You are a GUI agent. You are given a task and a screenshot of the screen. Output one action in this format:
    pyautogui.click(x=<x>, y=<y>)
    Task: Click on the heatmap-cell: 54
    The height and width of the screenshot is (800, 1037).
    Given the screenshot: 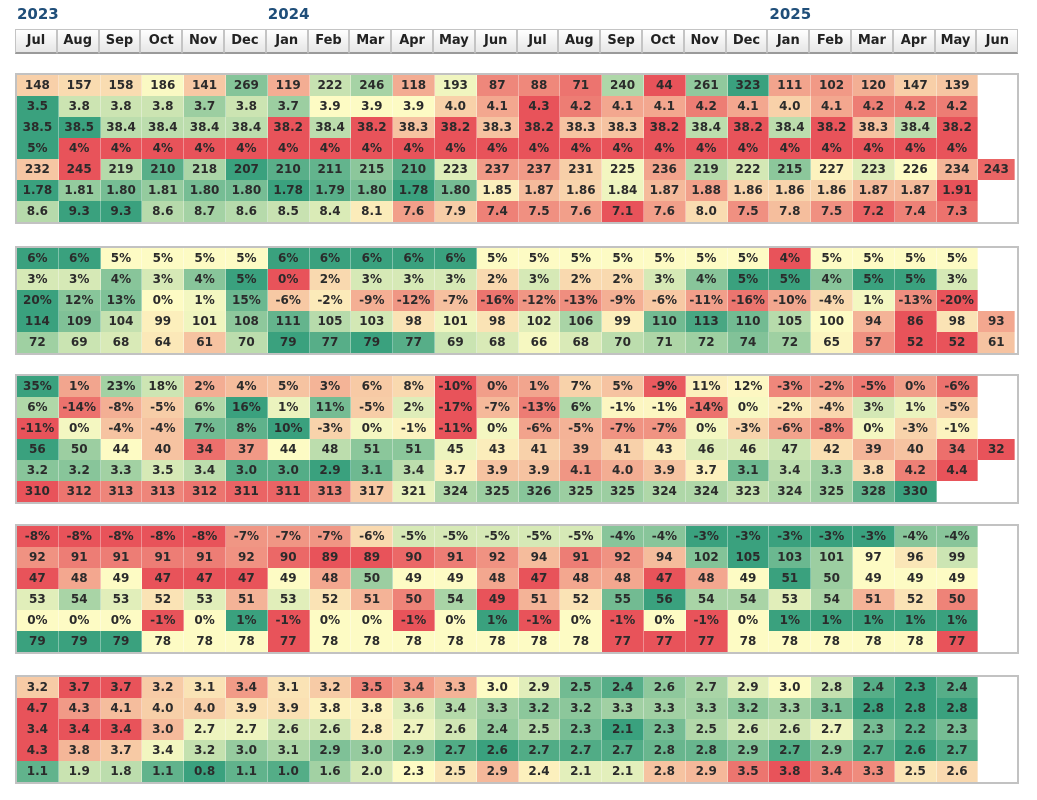 What is the action you would take?
    pyautogui.click(x=832, y=599)
    